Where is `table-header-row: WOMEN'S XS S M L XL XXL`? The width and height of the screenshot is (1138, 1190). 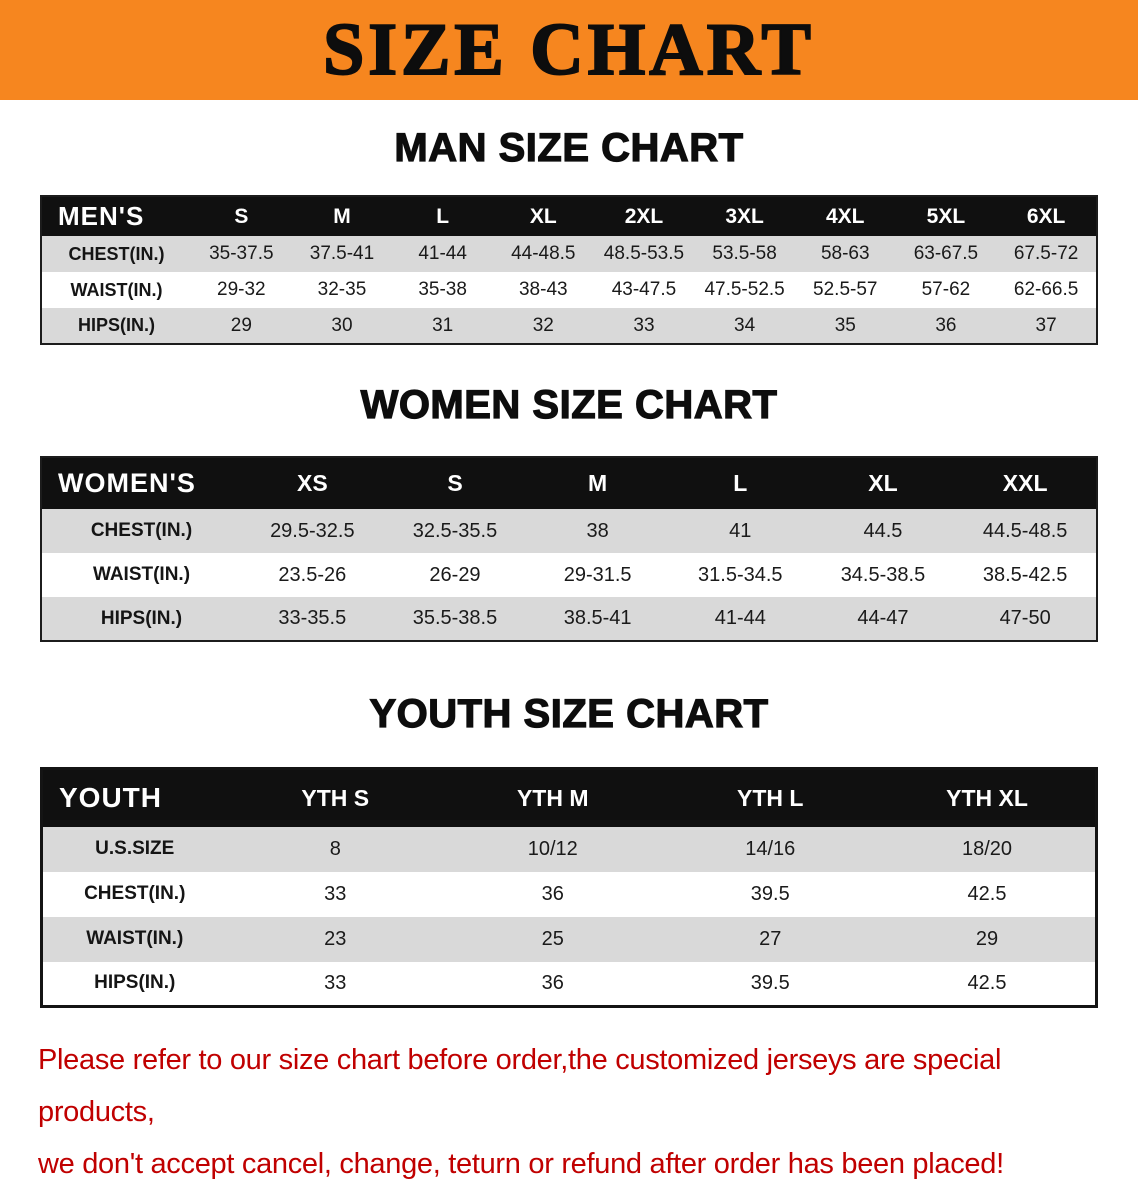
table-header-row: WOMEN'S XS S M L XL XXL is located at coordinates (569, 483).